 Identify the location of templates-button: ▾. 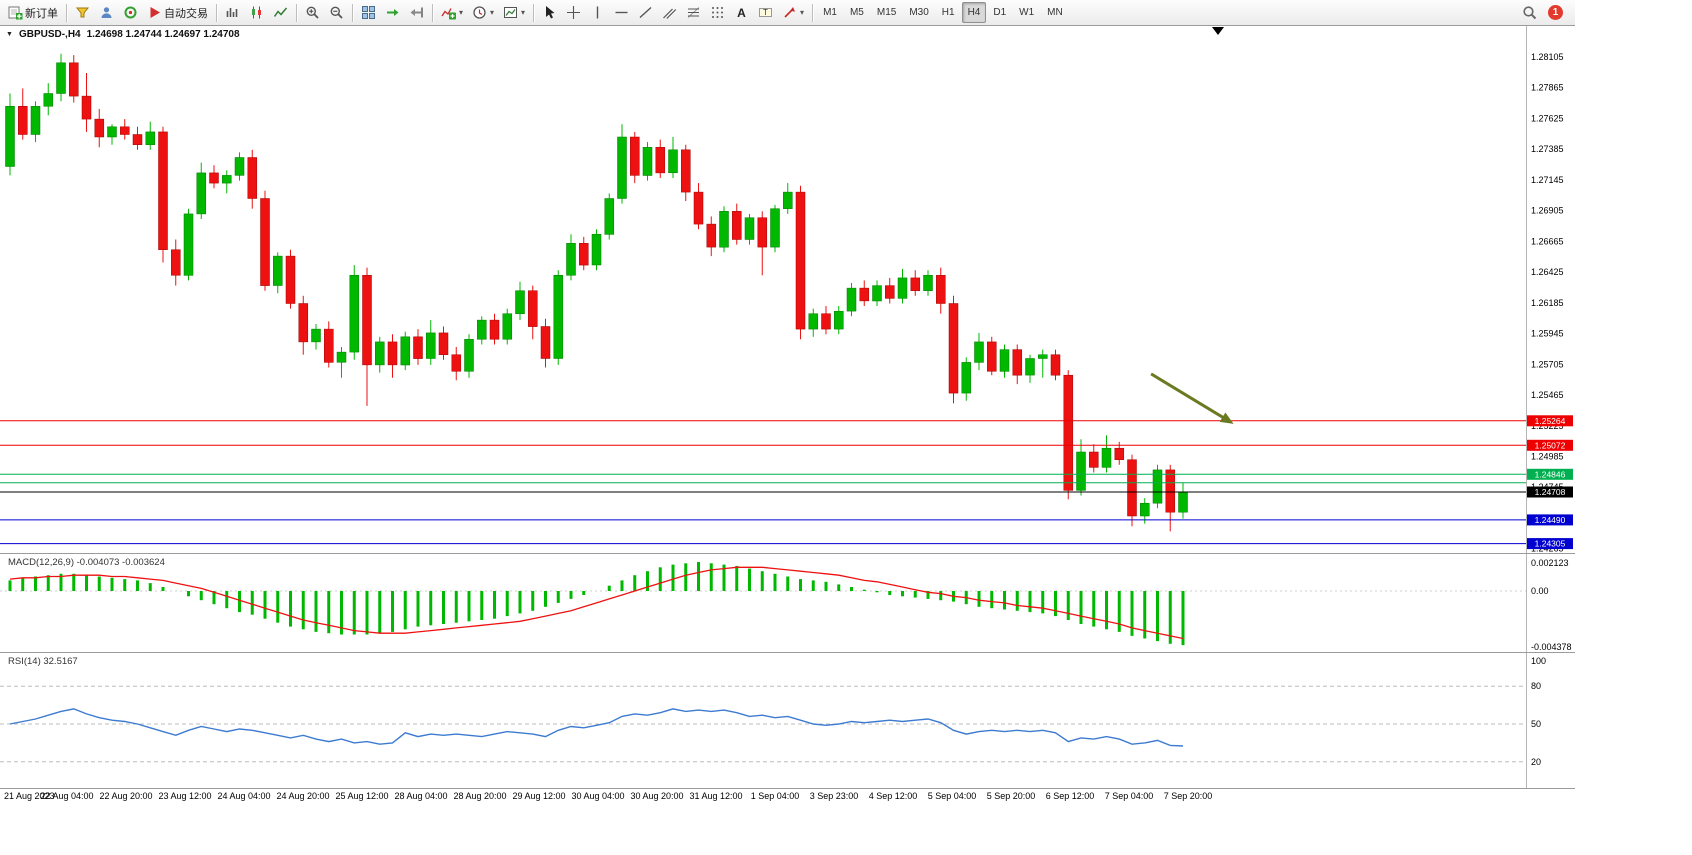
(514, 12).